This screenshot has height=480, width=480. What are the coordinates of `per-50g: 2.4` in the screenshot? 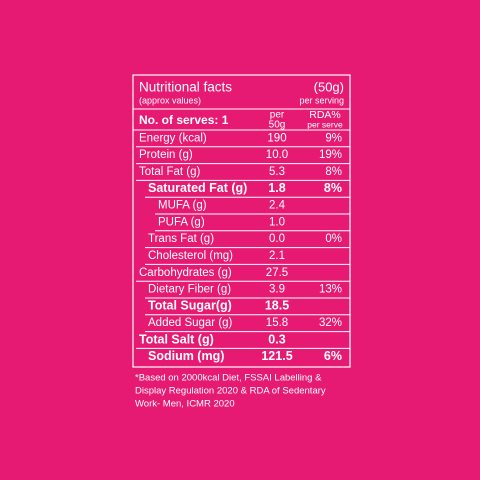 It's located at (277, 206).